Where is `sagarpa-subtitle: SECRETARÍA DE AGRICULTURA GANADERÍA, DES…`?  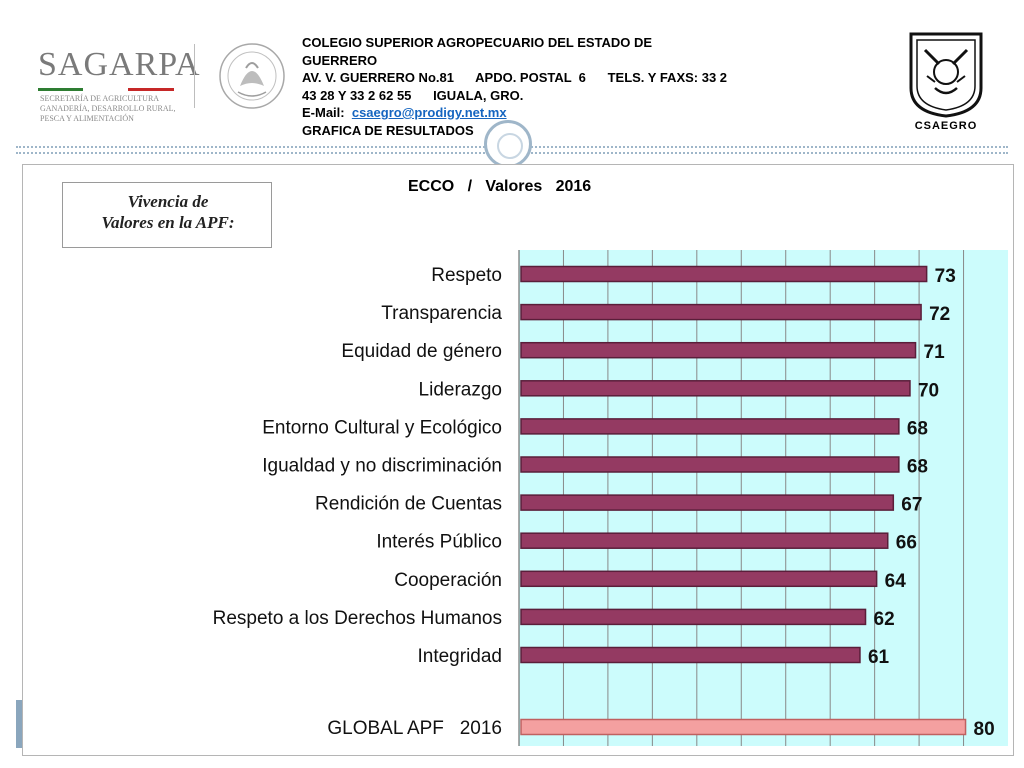
sagarpa-subtitle: SECRETARÍA DE AGRICULTURA GANADERÍA, DES… is located at coordinates (108, 108).